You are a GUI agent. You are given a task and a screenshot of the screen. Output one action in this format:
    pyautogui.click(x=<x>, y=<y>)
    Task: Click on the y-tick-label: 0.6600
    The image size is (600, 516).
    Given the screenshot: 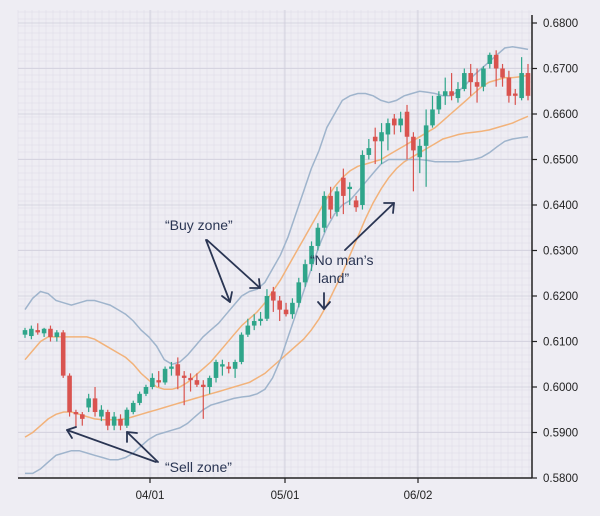 What is the action you would take?
    pyautogui.click(x=560, y=115)
    